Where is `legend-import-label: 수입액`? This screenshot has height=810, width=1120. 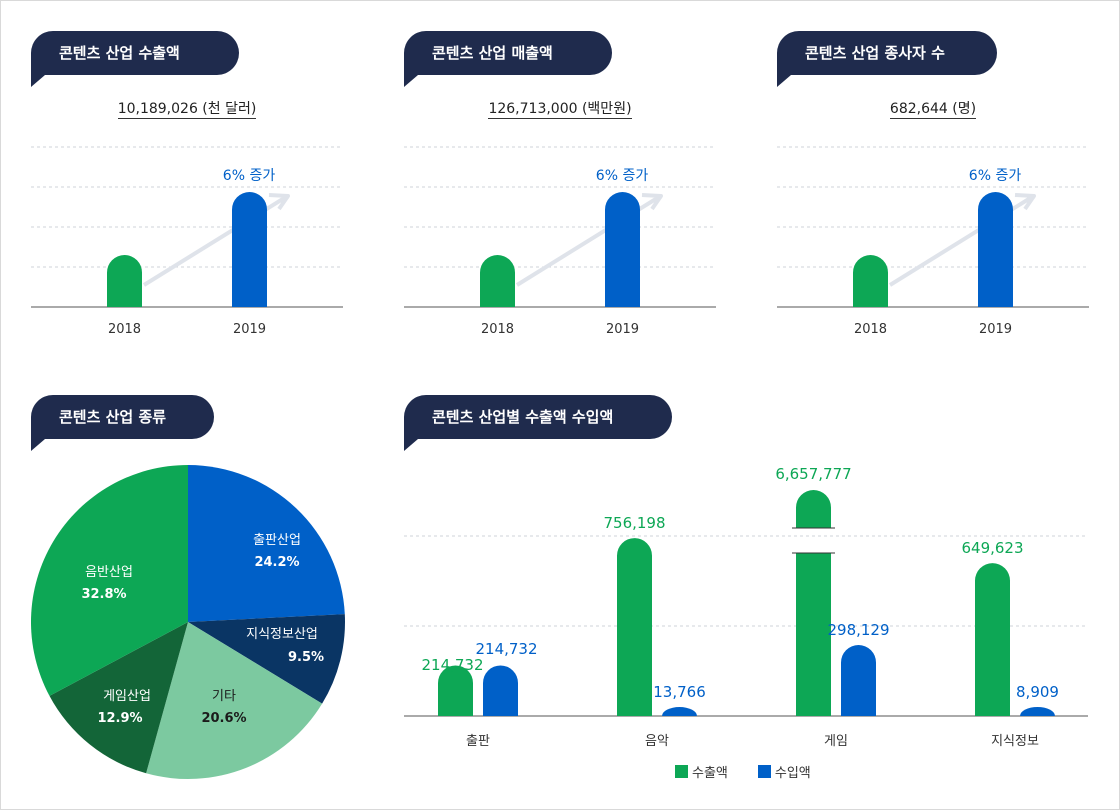 legend-import-label: 수입액 is located at coordinates (792, 773).